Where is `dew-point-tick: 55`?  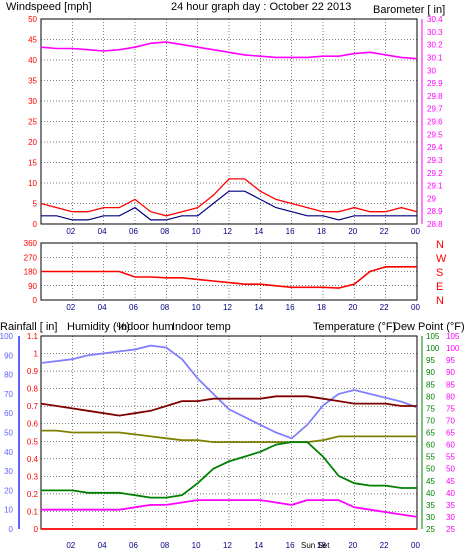
dew-point-tick: 55 is located at coordinates (450, 457).